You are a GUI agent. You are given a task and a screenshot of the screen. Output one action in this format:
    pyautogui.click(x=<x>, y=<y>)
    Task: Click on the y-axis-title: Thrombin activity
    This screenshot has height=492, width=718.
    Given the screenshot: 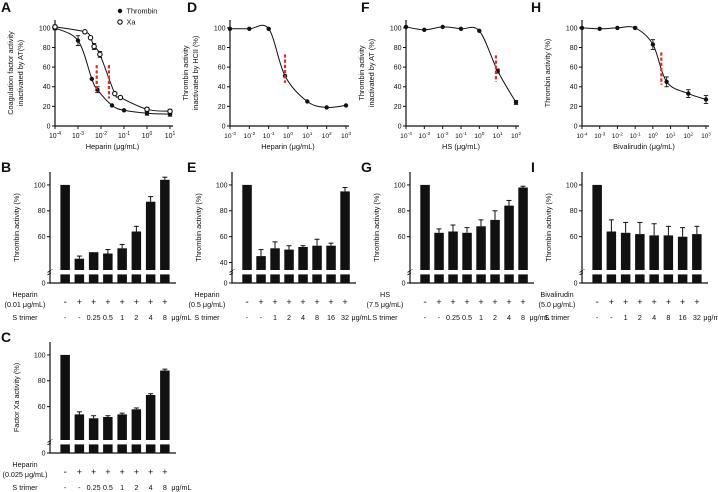 What is the action you would take?
    pyautogui.click(x=361, y=72)
    